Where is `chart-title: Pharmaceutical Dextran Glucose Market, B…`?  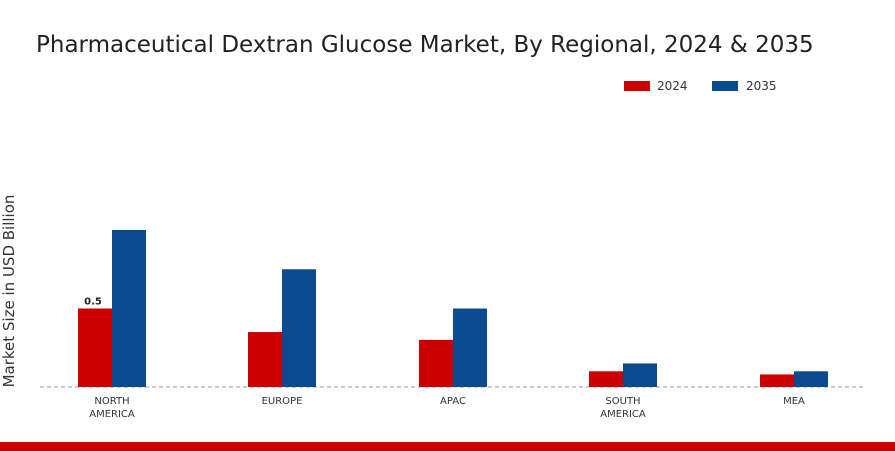
chart-title: Pharmaceutical Dextran Glucose Market, B… is located at coordinates (425, 45).